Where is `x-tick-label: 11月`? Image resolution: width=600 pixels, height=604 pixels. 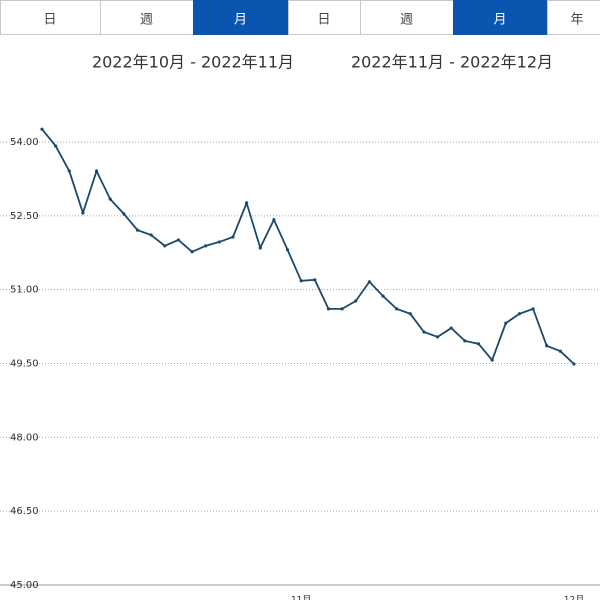
x-tick-label: 11月 is located at coordinates (301, 598).